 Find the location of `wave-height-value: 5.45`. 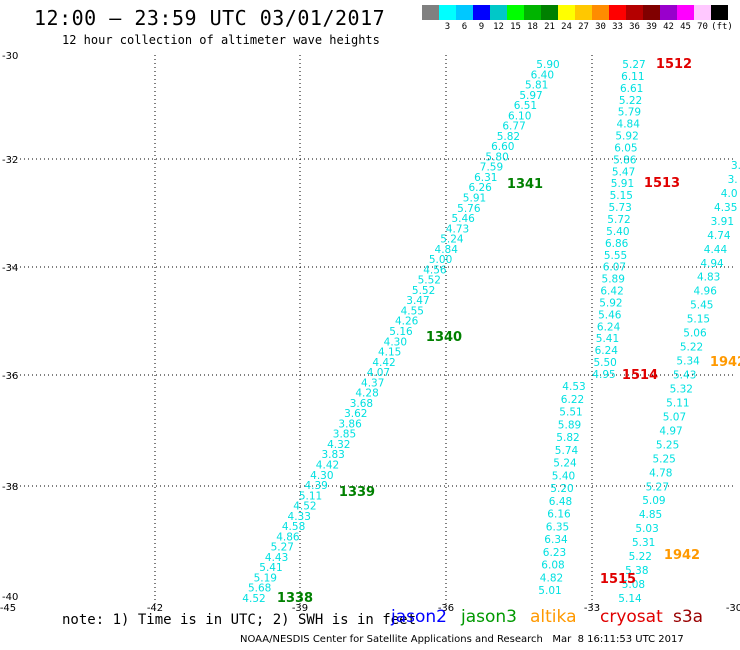

wave-height-value: 5.45 is located at coordinates (701, 306).